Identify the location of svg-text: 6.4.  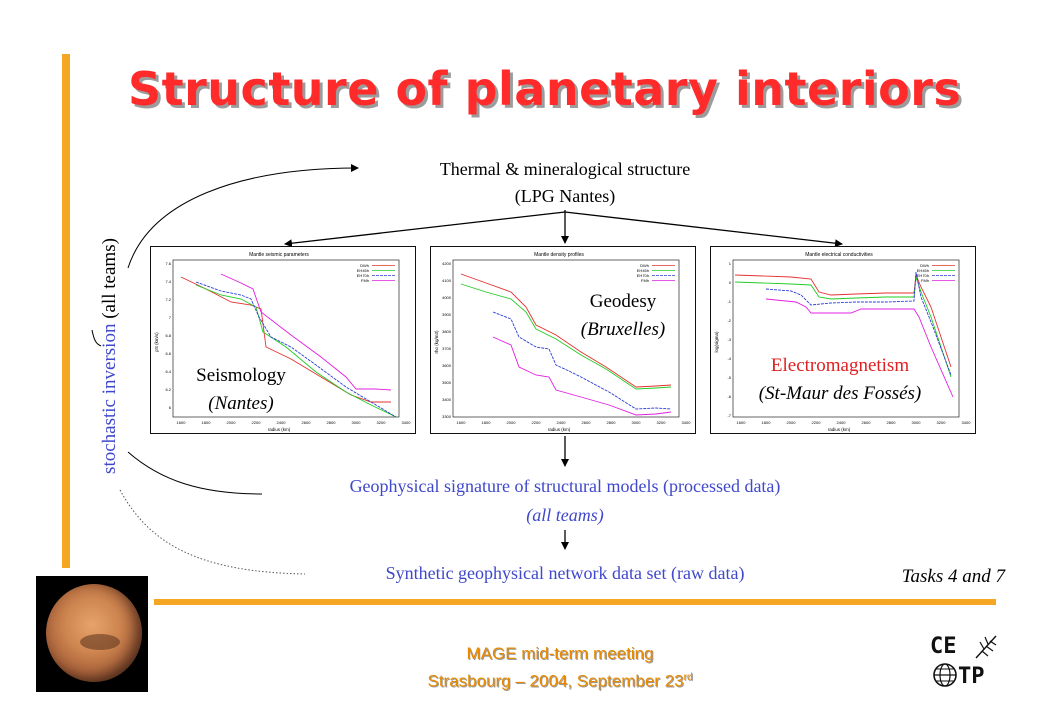
(168, 371).